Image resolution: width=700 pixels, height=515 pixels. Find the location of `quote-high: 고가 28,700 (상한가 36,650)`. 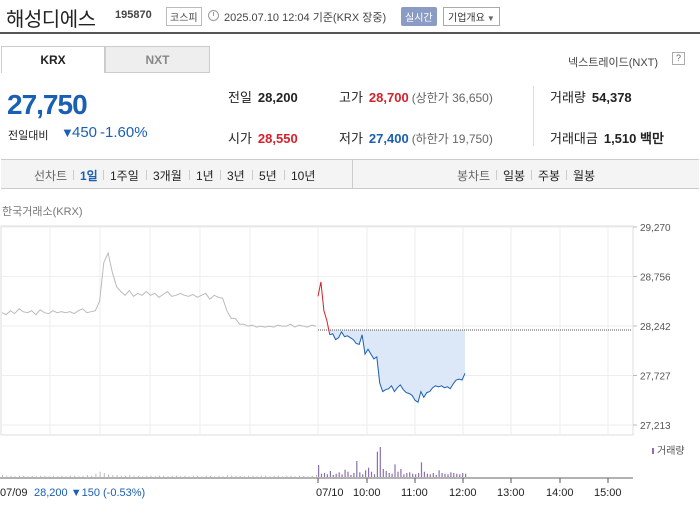

quote-high: 고가 28,700 (상한가 36,650) is located at coordinates (416, 96).